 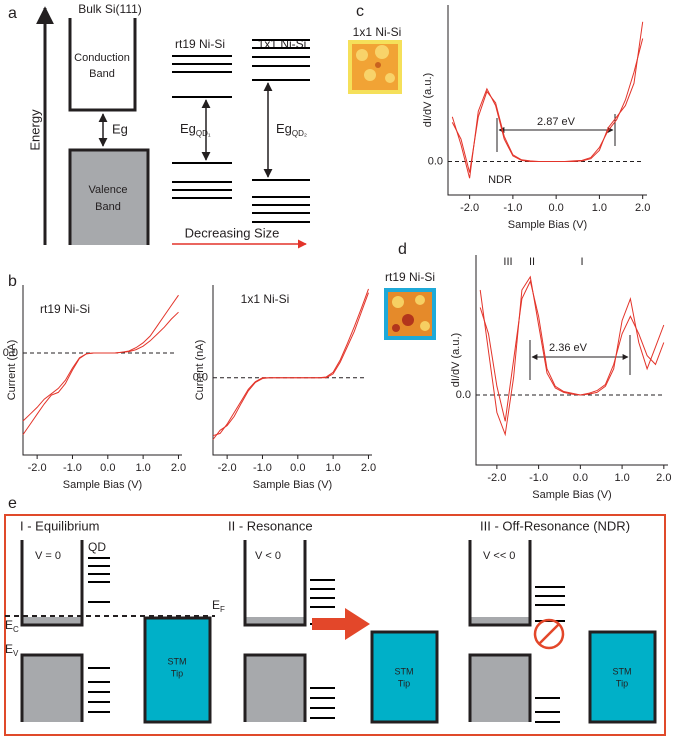 I want to click on annotation: 2.36 eV, so click(x=568, y=348).